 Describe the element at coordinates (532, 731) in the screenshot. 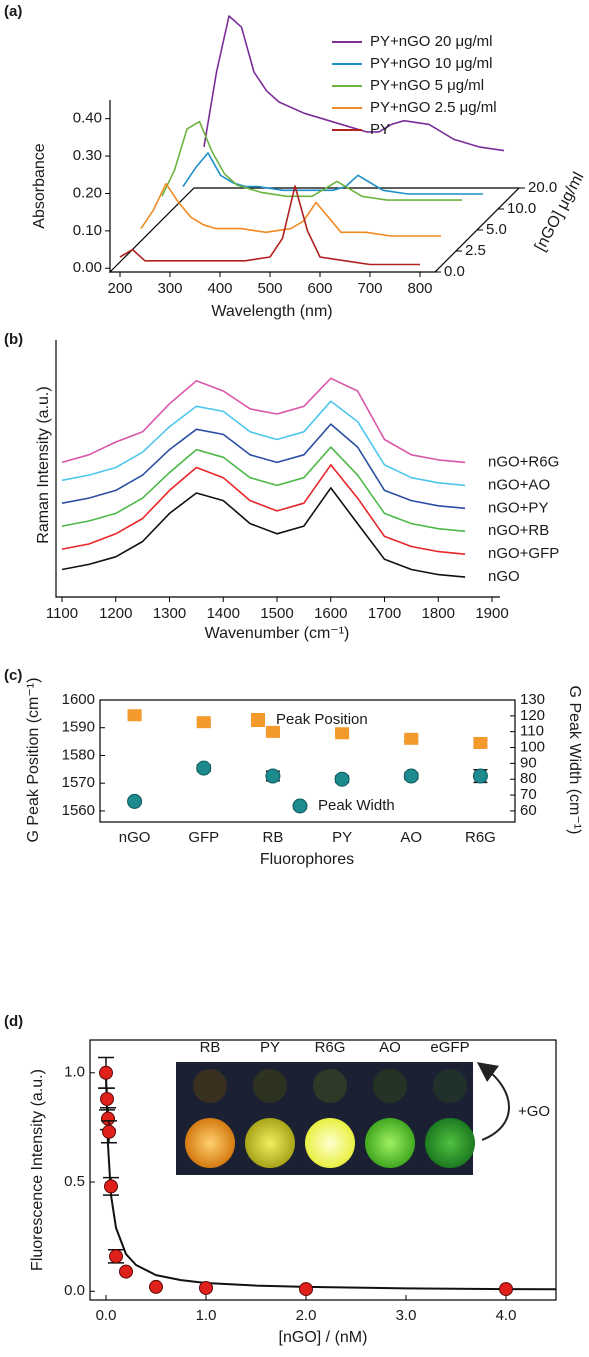

I see `y2-tick-label: 110` at that location.